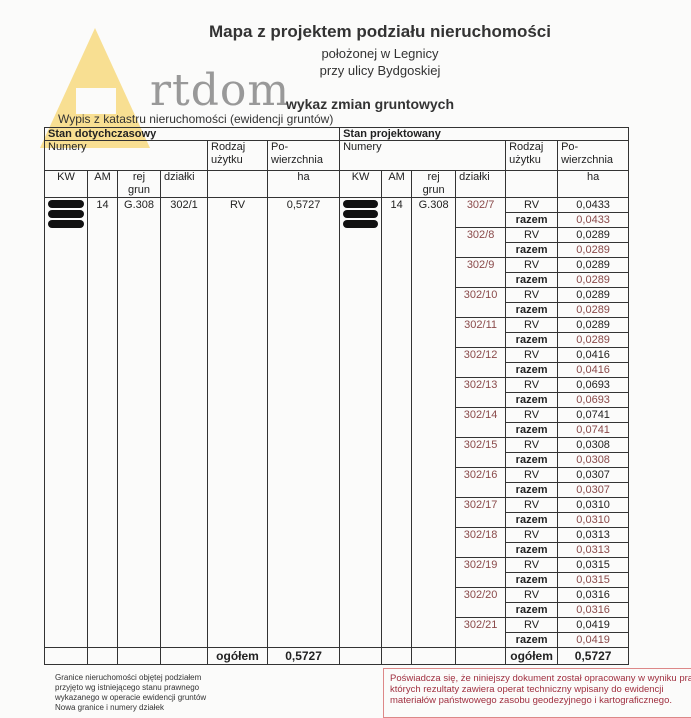 The height and width of the screenshot is (718, 691). What do you see at coordinates (593, 385) in the screenshot?
I see `parcel-area: 0,0693` at bounding box center [593, 385].